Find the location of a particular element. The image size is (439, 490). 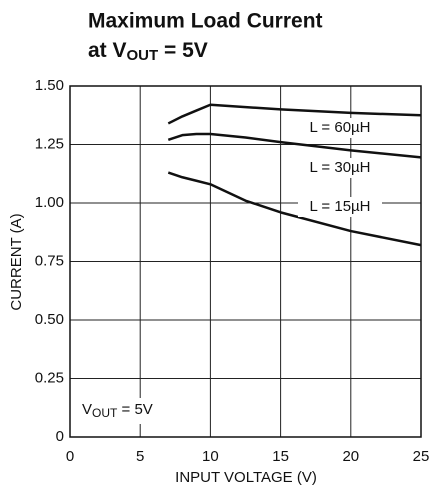

y-tick-label: 1.00 is located at coordinates (49, 202).